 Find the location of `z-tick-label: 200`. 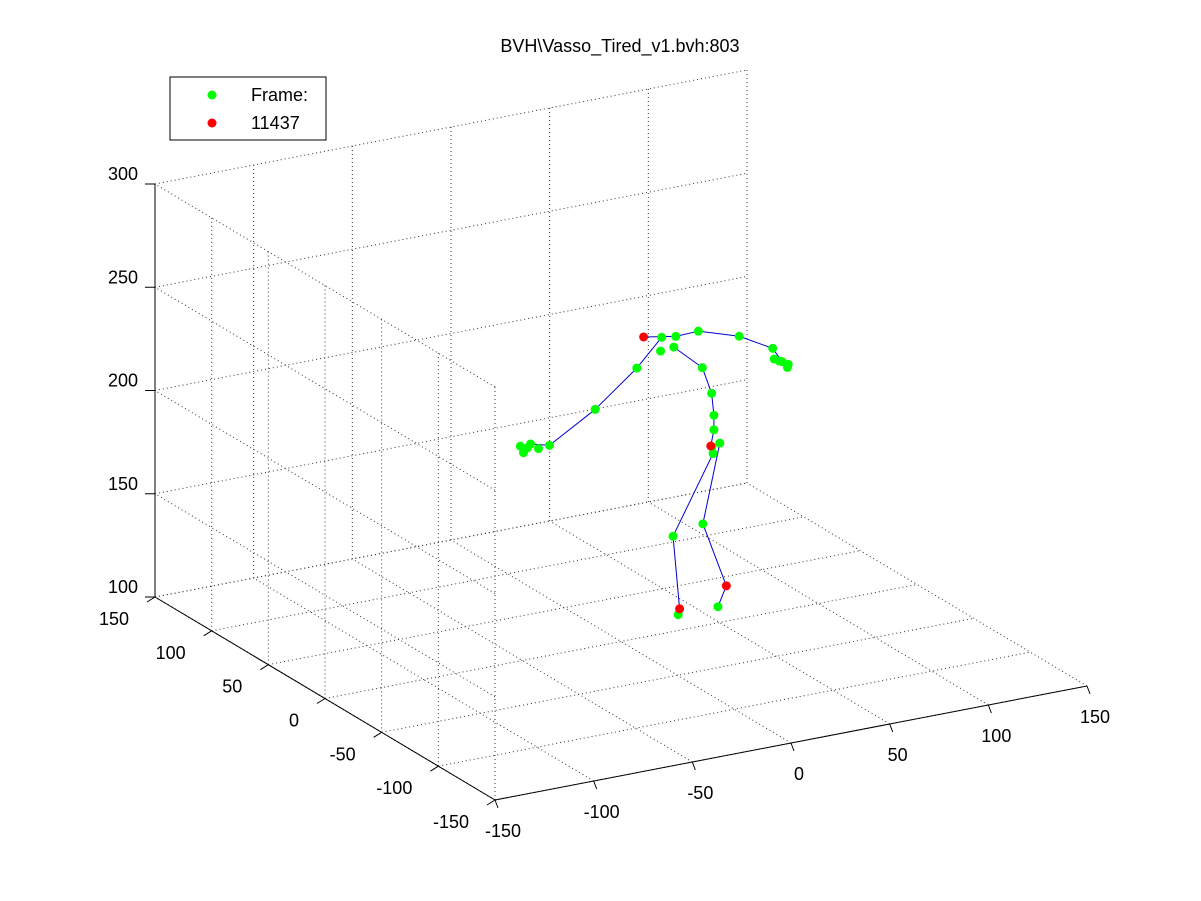

z-tick-label: 200 is located at coordinates (123, 381).